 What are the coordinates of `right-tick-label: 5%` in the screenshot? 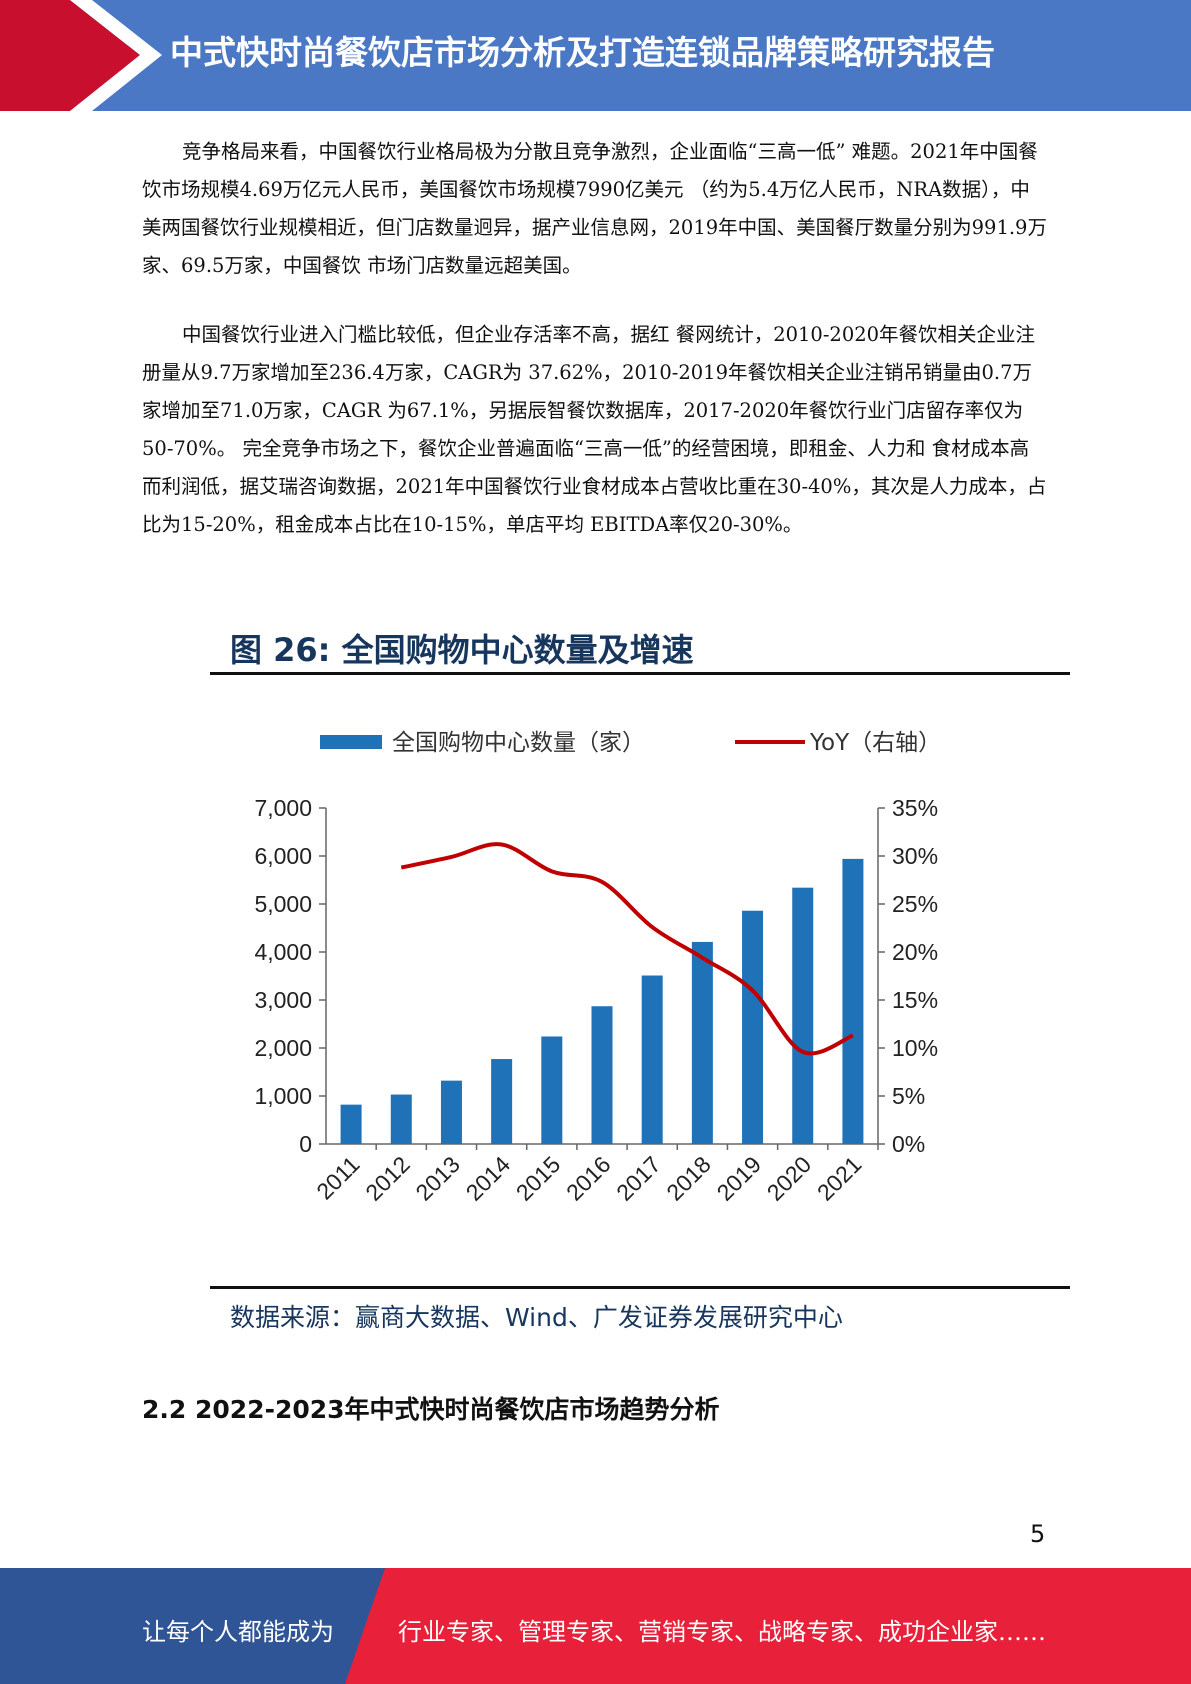 It's located at (908, 1096).